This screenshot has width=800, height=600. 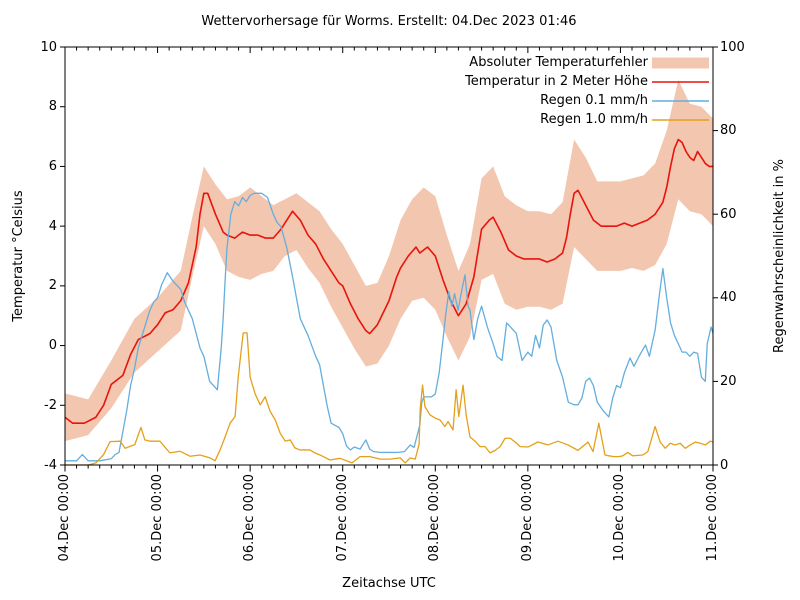 I want to click on left-axis-tick-label: -4, so click(x=50, y=465).